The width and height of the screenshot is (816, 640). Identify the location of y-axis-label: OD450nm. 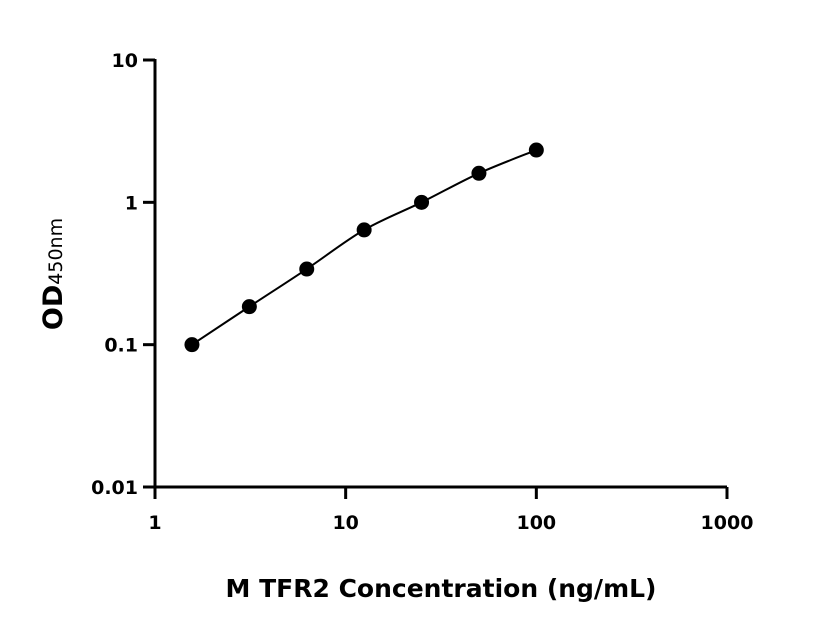
(53, 274).